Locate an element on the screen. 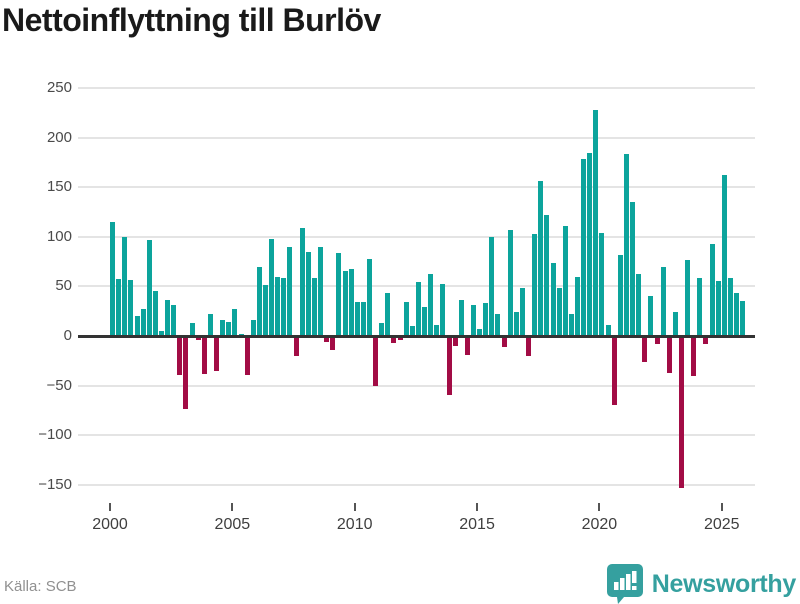  x-axis-label: 2015 is located at coordinates (477, 524).